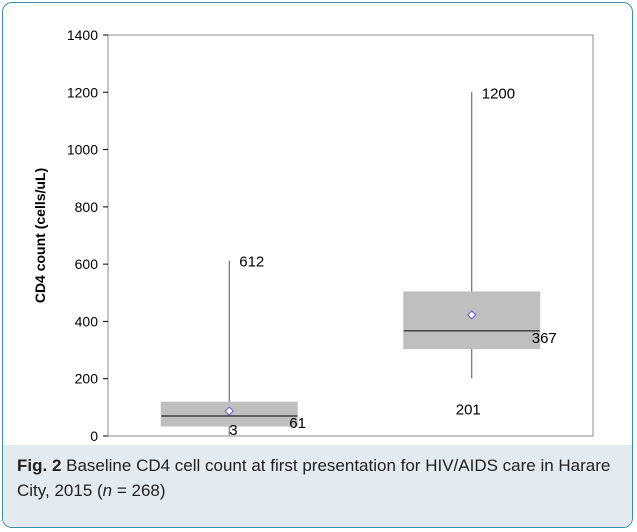 Image resolution: width=637 pixels, height=532 pixels. What do you see at coordinates (544, 338) in the screenshot?
I see `median-label-controls: 367` at bounding box center [544, 338].